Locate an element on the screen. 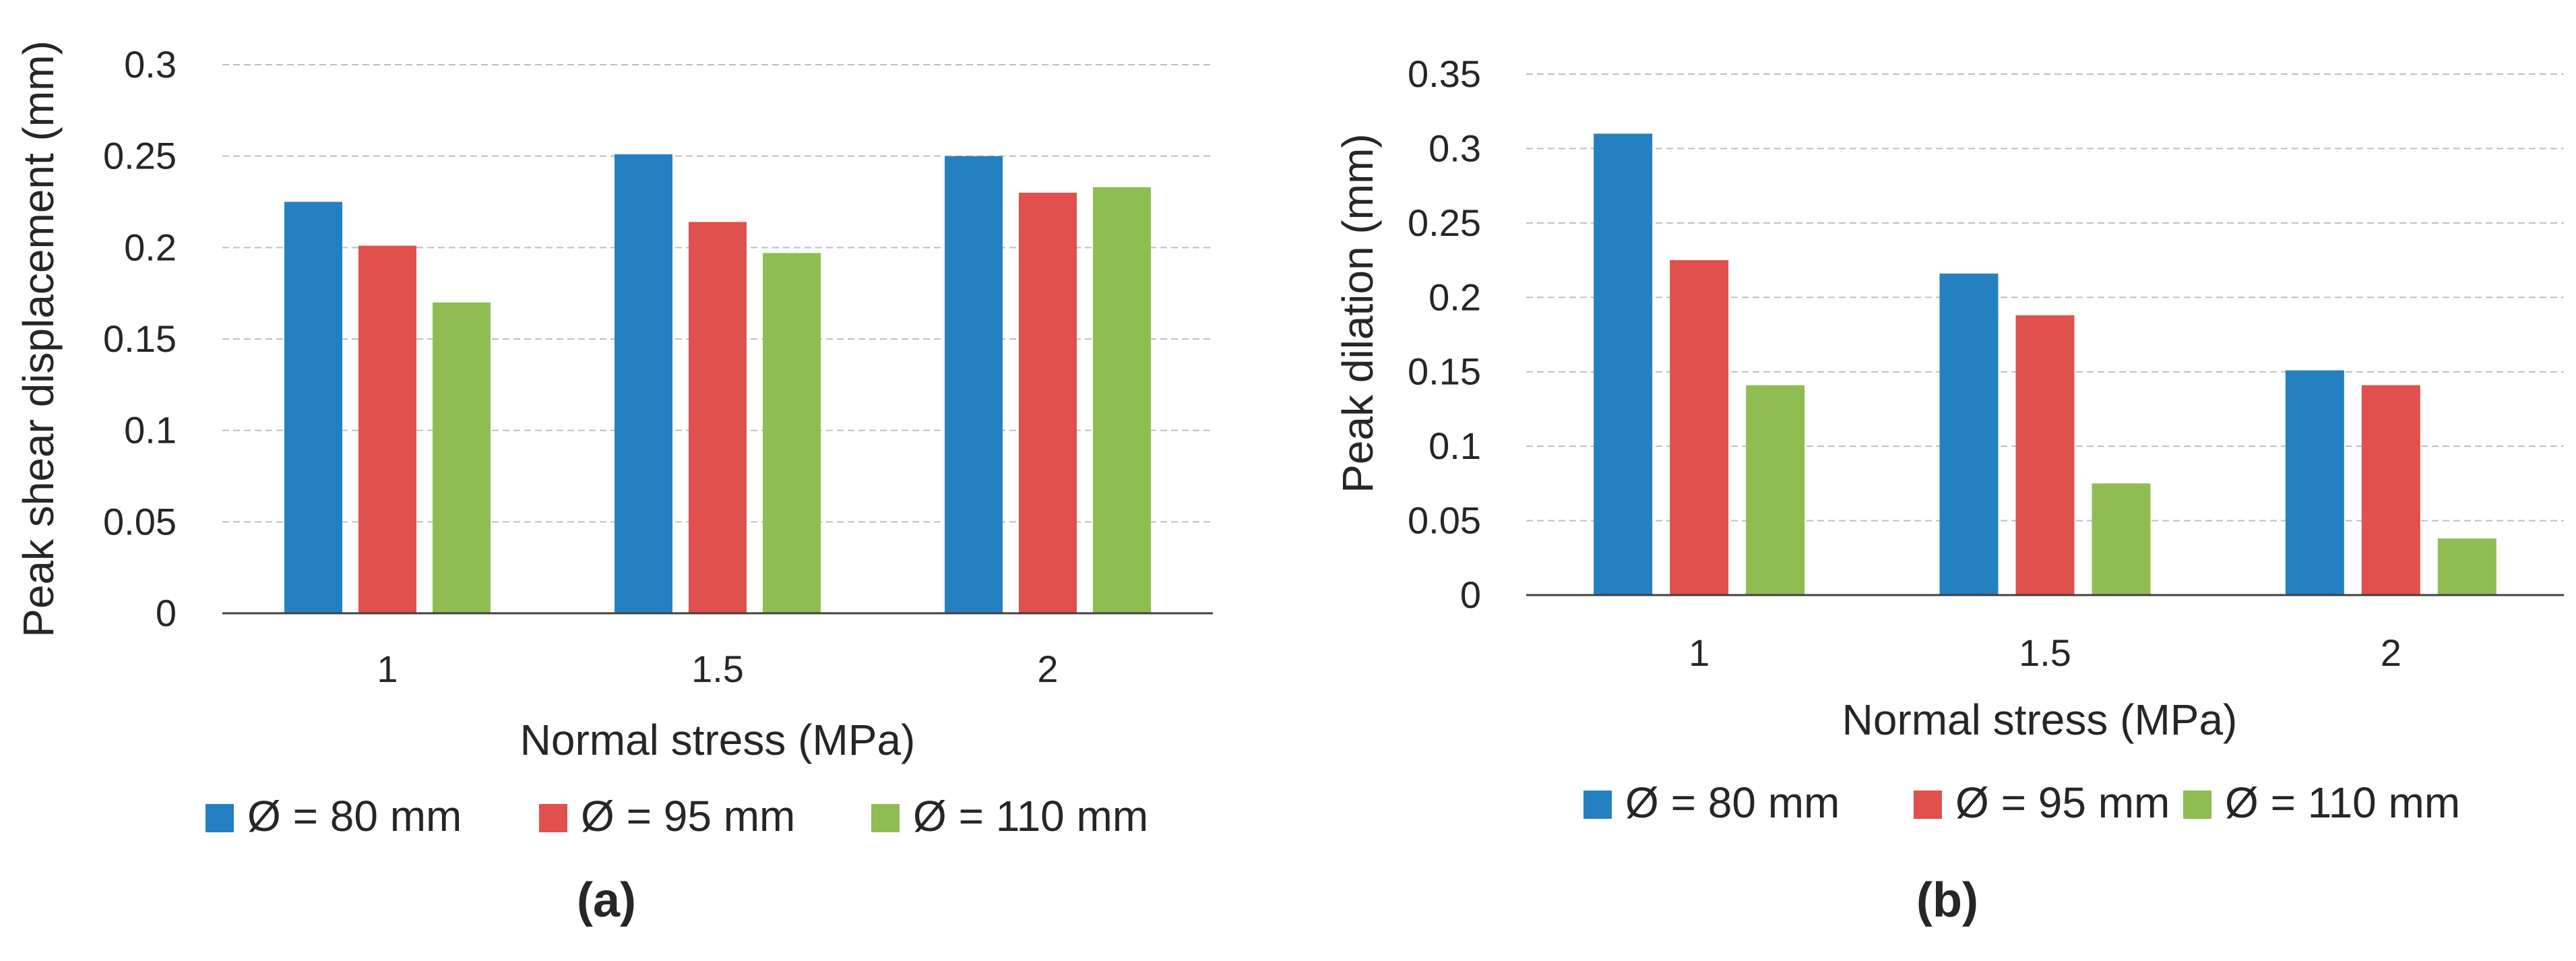 This screenshot has width=2576, height=961. x-axis-title-a: Normal stress (MPa) is located at coordinates (718, 740).